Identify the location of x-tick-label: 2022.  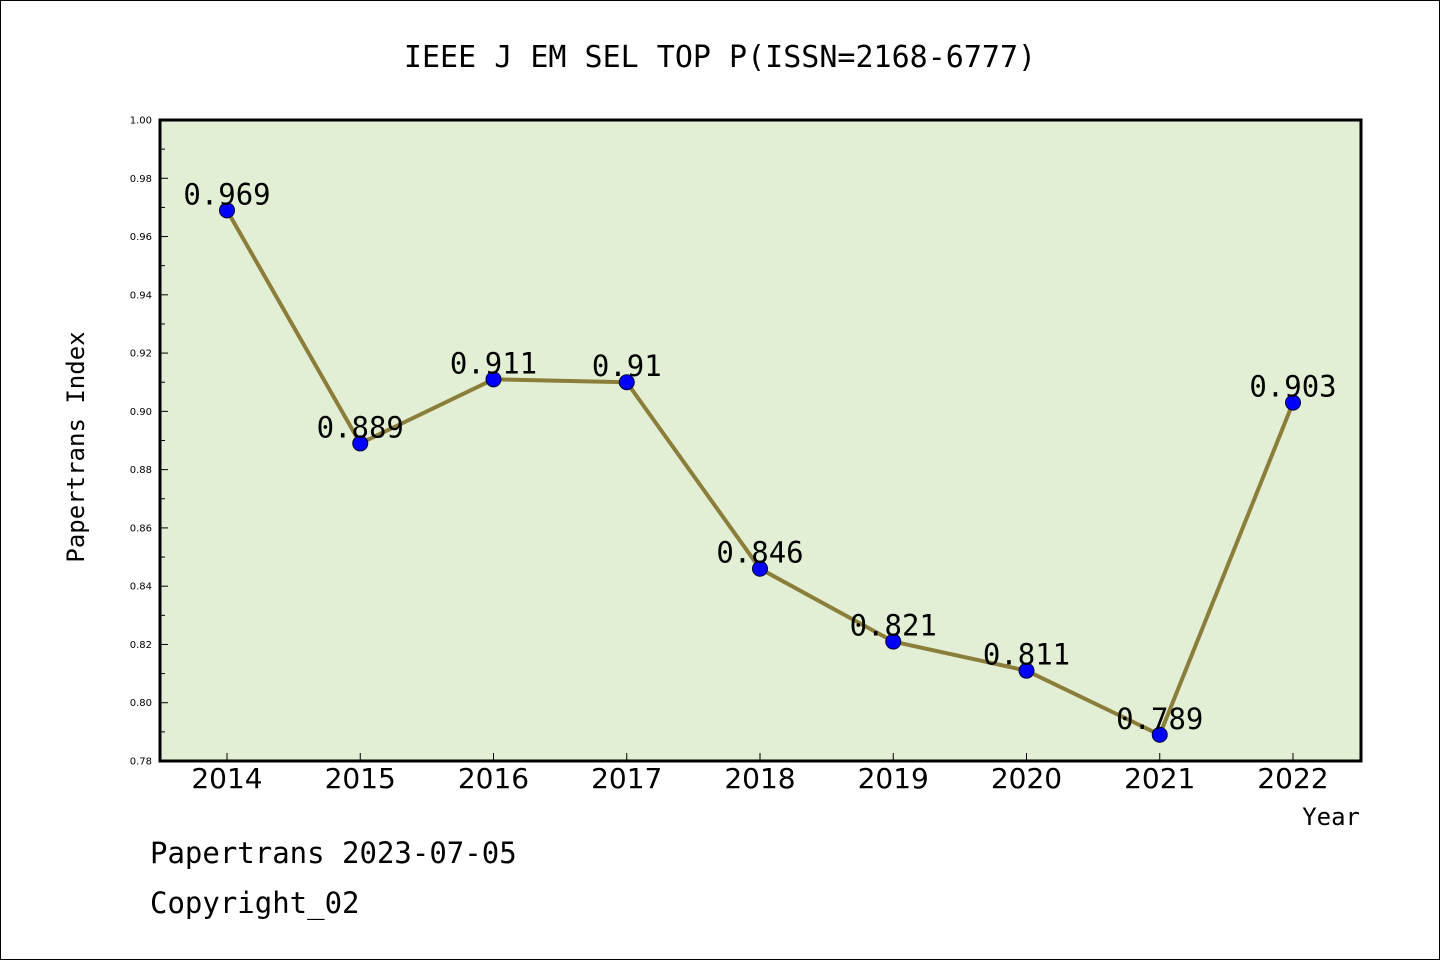
(1292, 778).